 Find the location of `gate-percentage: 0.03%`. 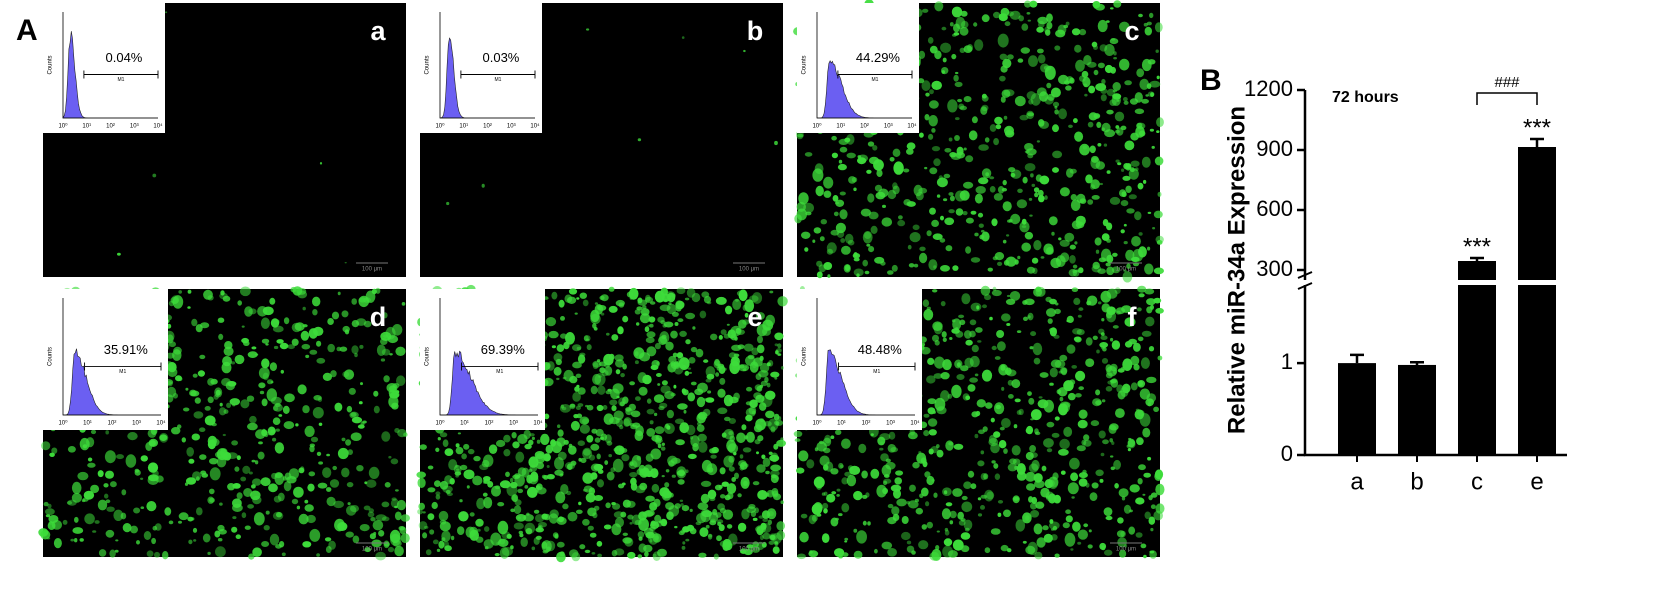

gate-percentage: 0.03% is located at coordinates (501, 57).